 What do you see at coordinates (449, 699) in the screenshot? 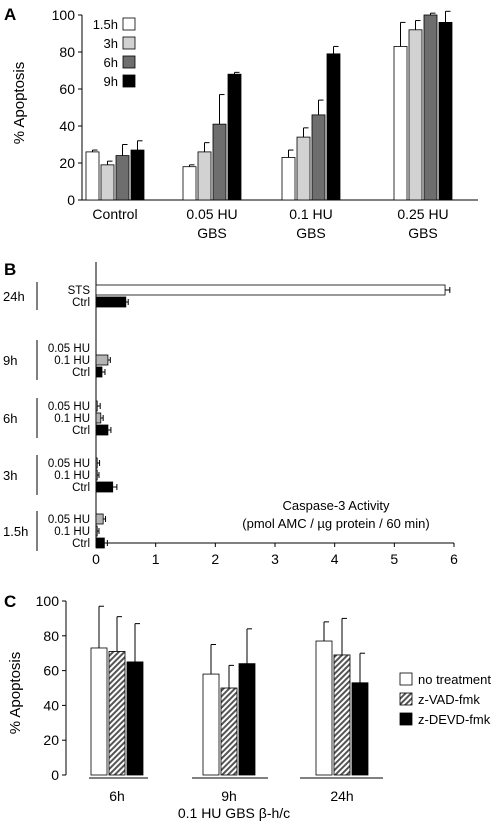
I see `panel-c-legend-label: z-VAD-fmk` at bounding box center [449, 699].